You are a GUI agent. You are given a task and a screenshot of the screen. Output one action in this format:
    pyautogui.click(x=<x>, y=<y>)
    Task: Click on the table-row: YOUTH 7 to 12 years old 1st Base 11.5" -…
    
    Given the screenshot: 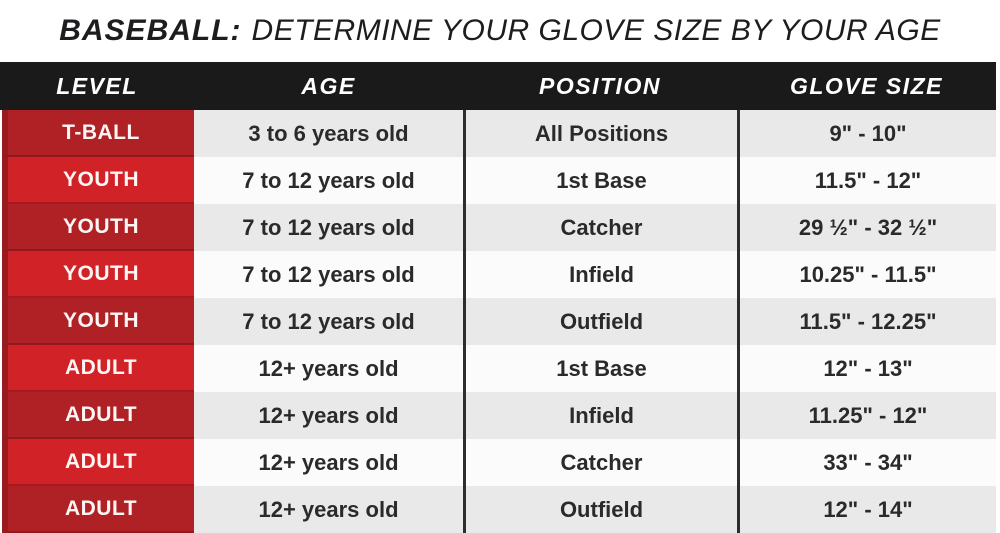 What is the action you would take?
    pyautogui.click(x=499, y=180)
    